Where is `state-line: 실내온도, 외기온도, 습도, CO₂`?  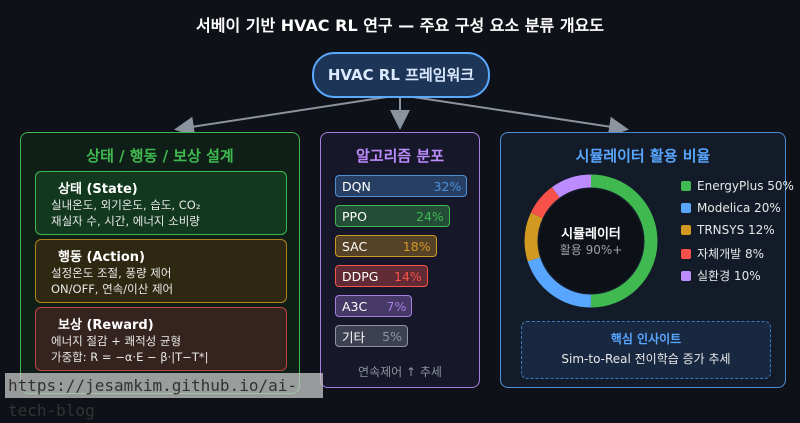 state-line: 실내온도, 외기온도, 습도, CO₂ is located at coordinates (126, 205).